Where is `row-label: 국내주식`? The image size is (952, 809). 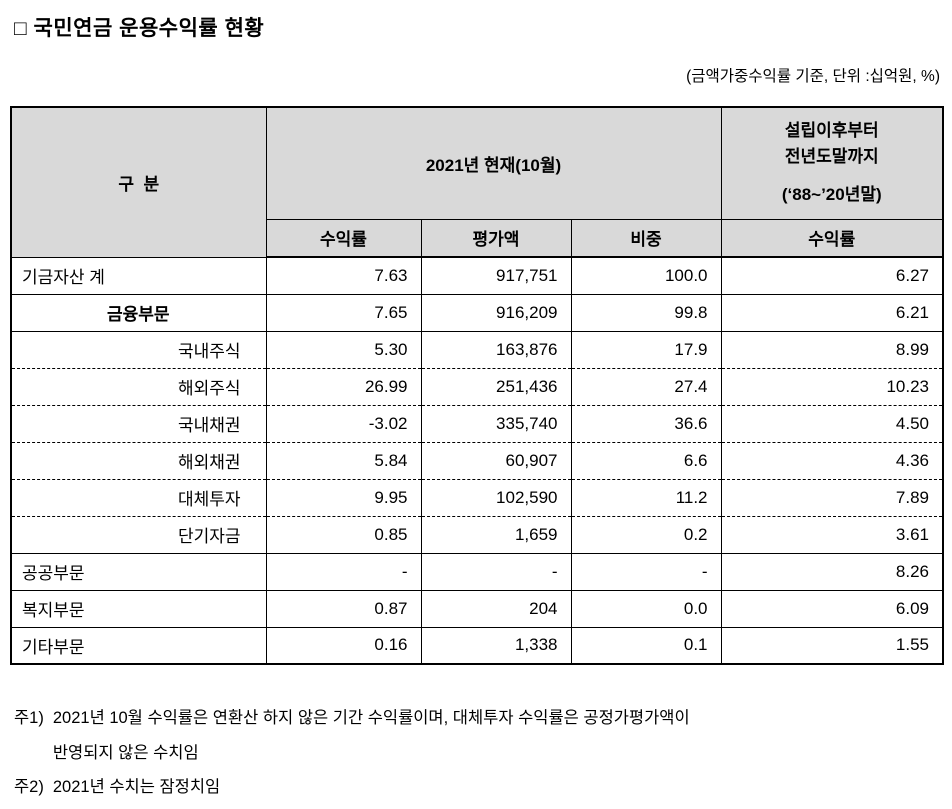 row-label: 국내주식 is located at coordinates (138, 349).